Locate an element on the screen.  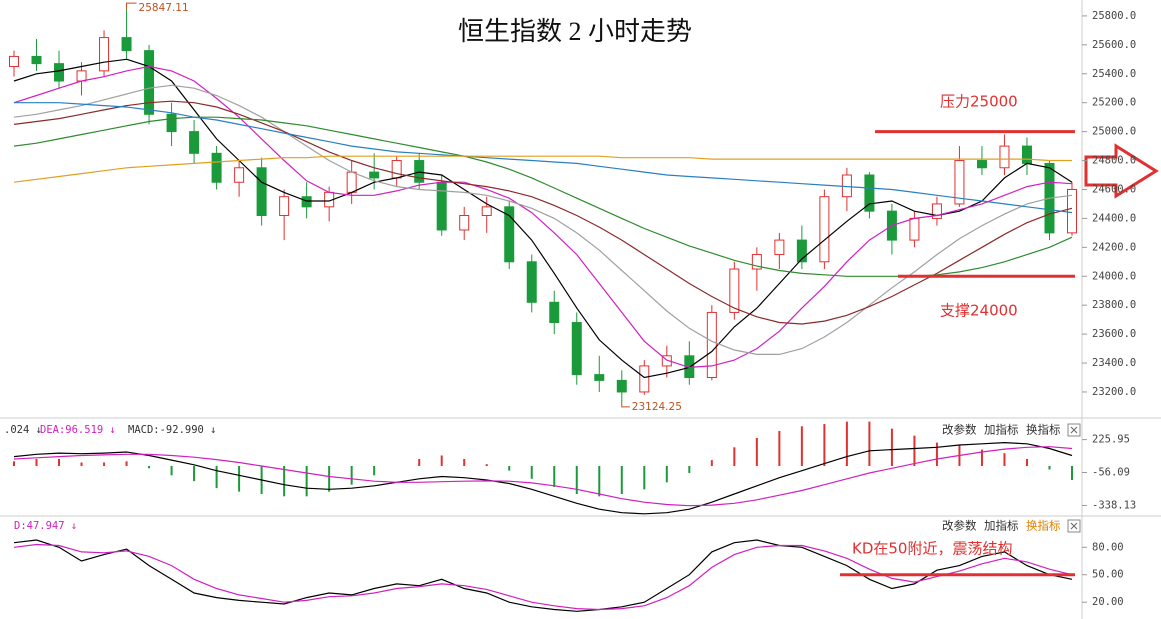
high-leader is located at coordinates (131, 6).